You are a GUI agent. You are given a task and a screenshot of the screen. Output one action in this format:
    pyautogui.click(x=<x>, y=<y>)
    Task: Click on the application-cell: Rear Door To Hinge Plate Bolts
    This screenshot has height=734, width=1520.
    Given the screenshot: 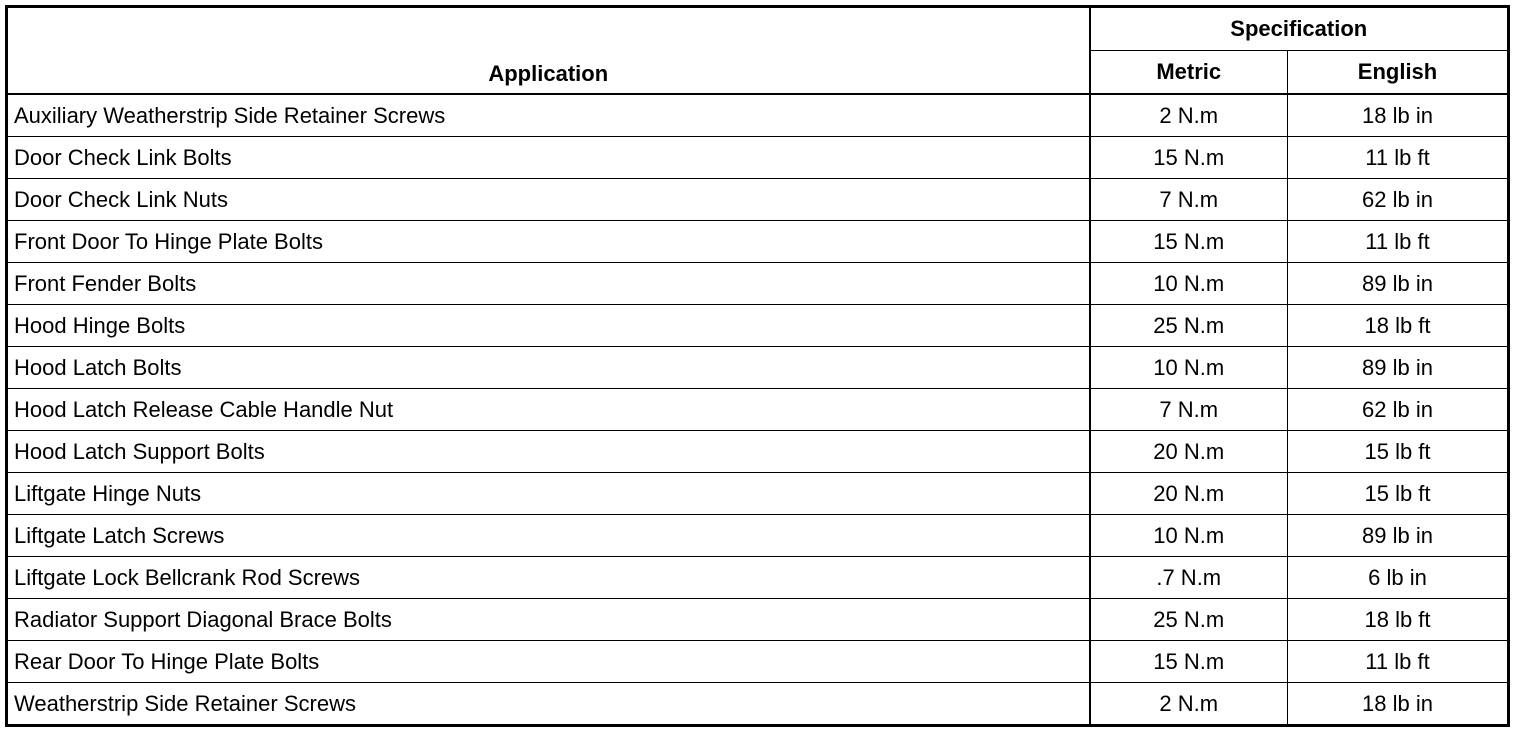 What is the action you would take?
    pyautogui.click(x=548, y=661)
    